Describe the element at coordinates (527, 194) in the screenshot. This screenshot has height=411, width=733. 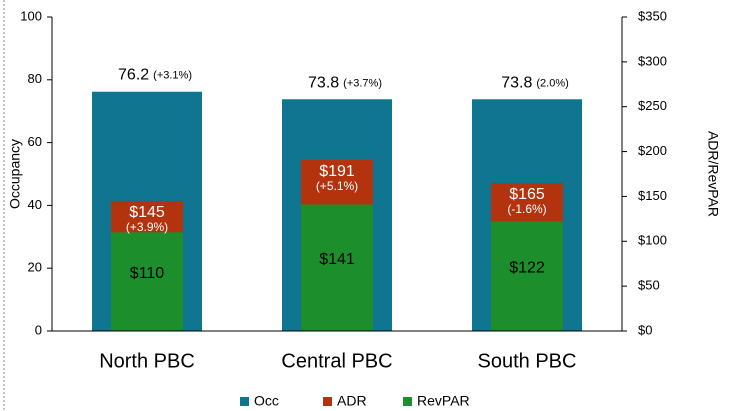
I see `value-label: $165` at that location.